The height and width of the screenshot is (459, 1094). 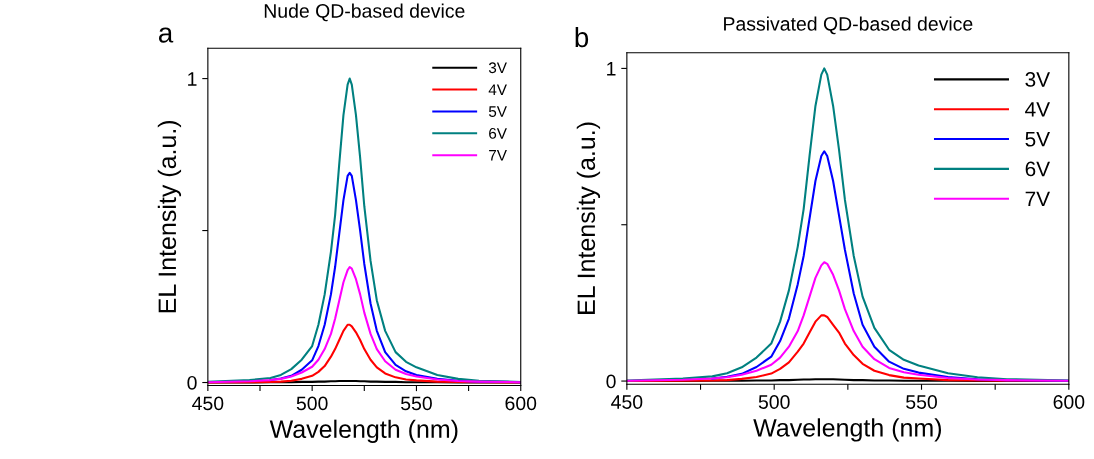 I want to click on chart-title: Nude QD-based device, so click(x=364, y=12).